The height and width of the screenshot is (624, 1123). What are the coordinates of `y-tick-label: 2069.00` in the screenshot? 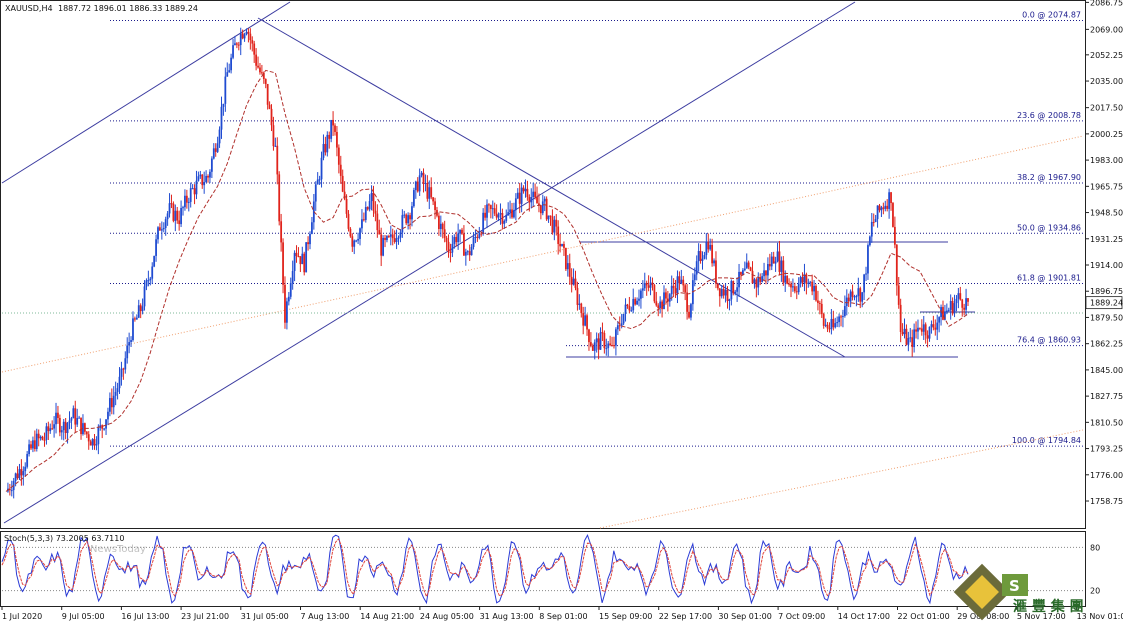 It's located at (1106, 29).